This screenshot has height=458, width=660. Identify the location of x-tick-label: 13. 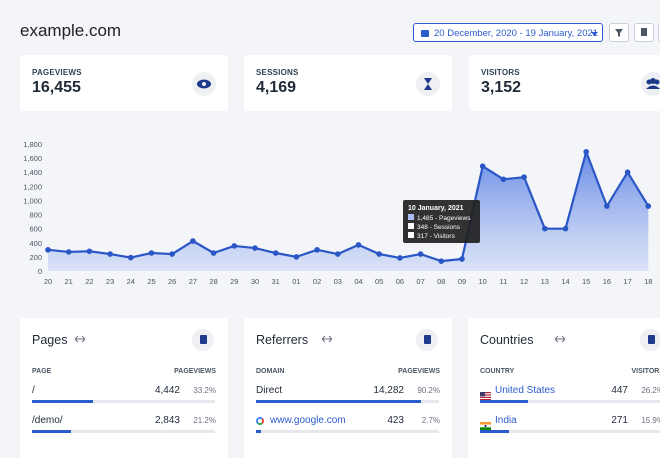
(545, 281).